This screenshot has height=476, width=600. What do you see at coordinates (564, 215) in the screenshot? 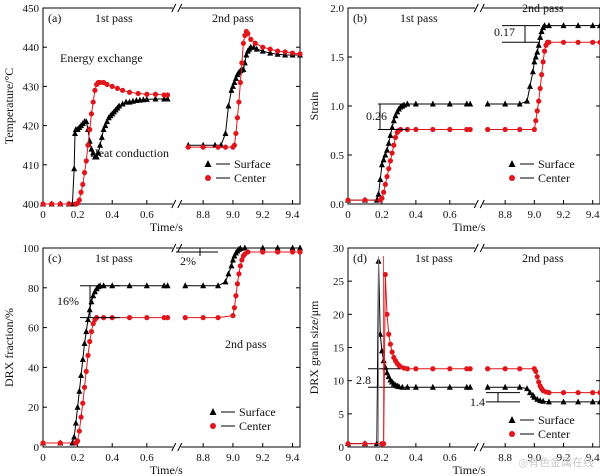
I see `x-tick-label: 9.2` at bounding box center [564, 215].